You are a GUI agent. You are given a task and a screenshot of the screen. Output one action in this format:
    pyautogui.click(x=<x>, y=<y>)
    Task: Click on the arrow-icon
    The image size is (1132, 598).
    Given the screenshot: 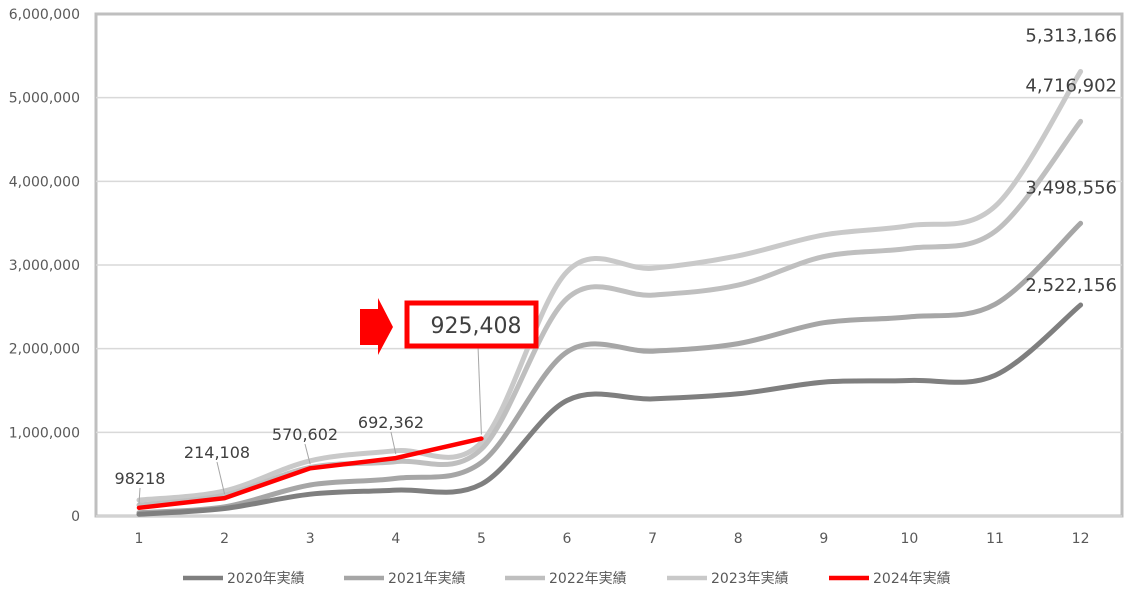 What is the action you would take?
    pyautogui.click(x=376, y=326)
    